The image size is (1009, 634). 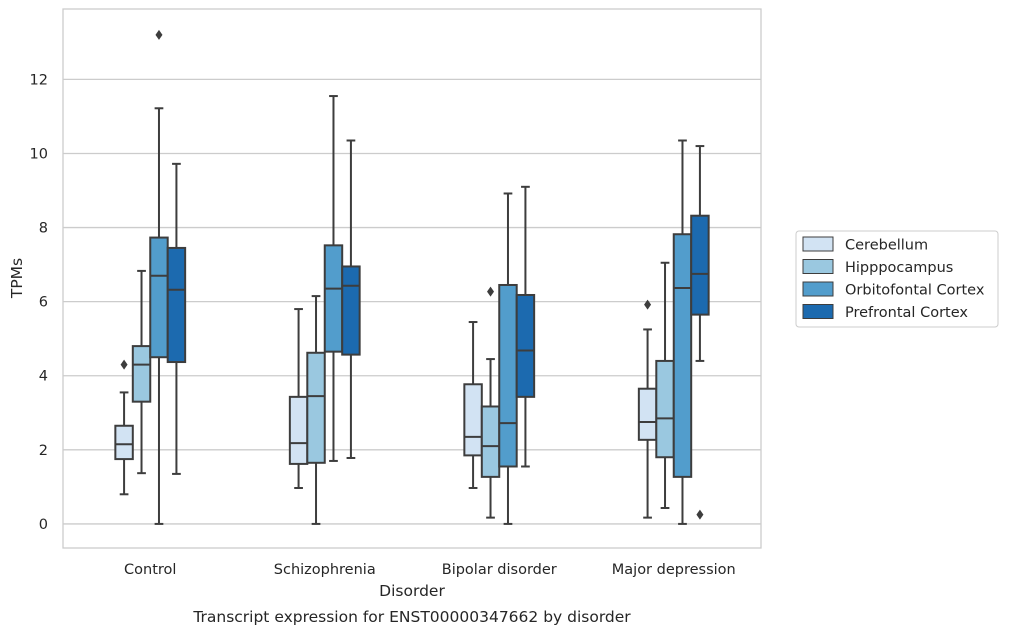 I want to click on y-tick-label: 2, so click(x=43, y=451).